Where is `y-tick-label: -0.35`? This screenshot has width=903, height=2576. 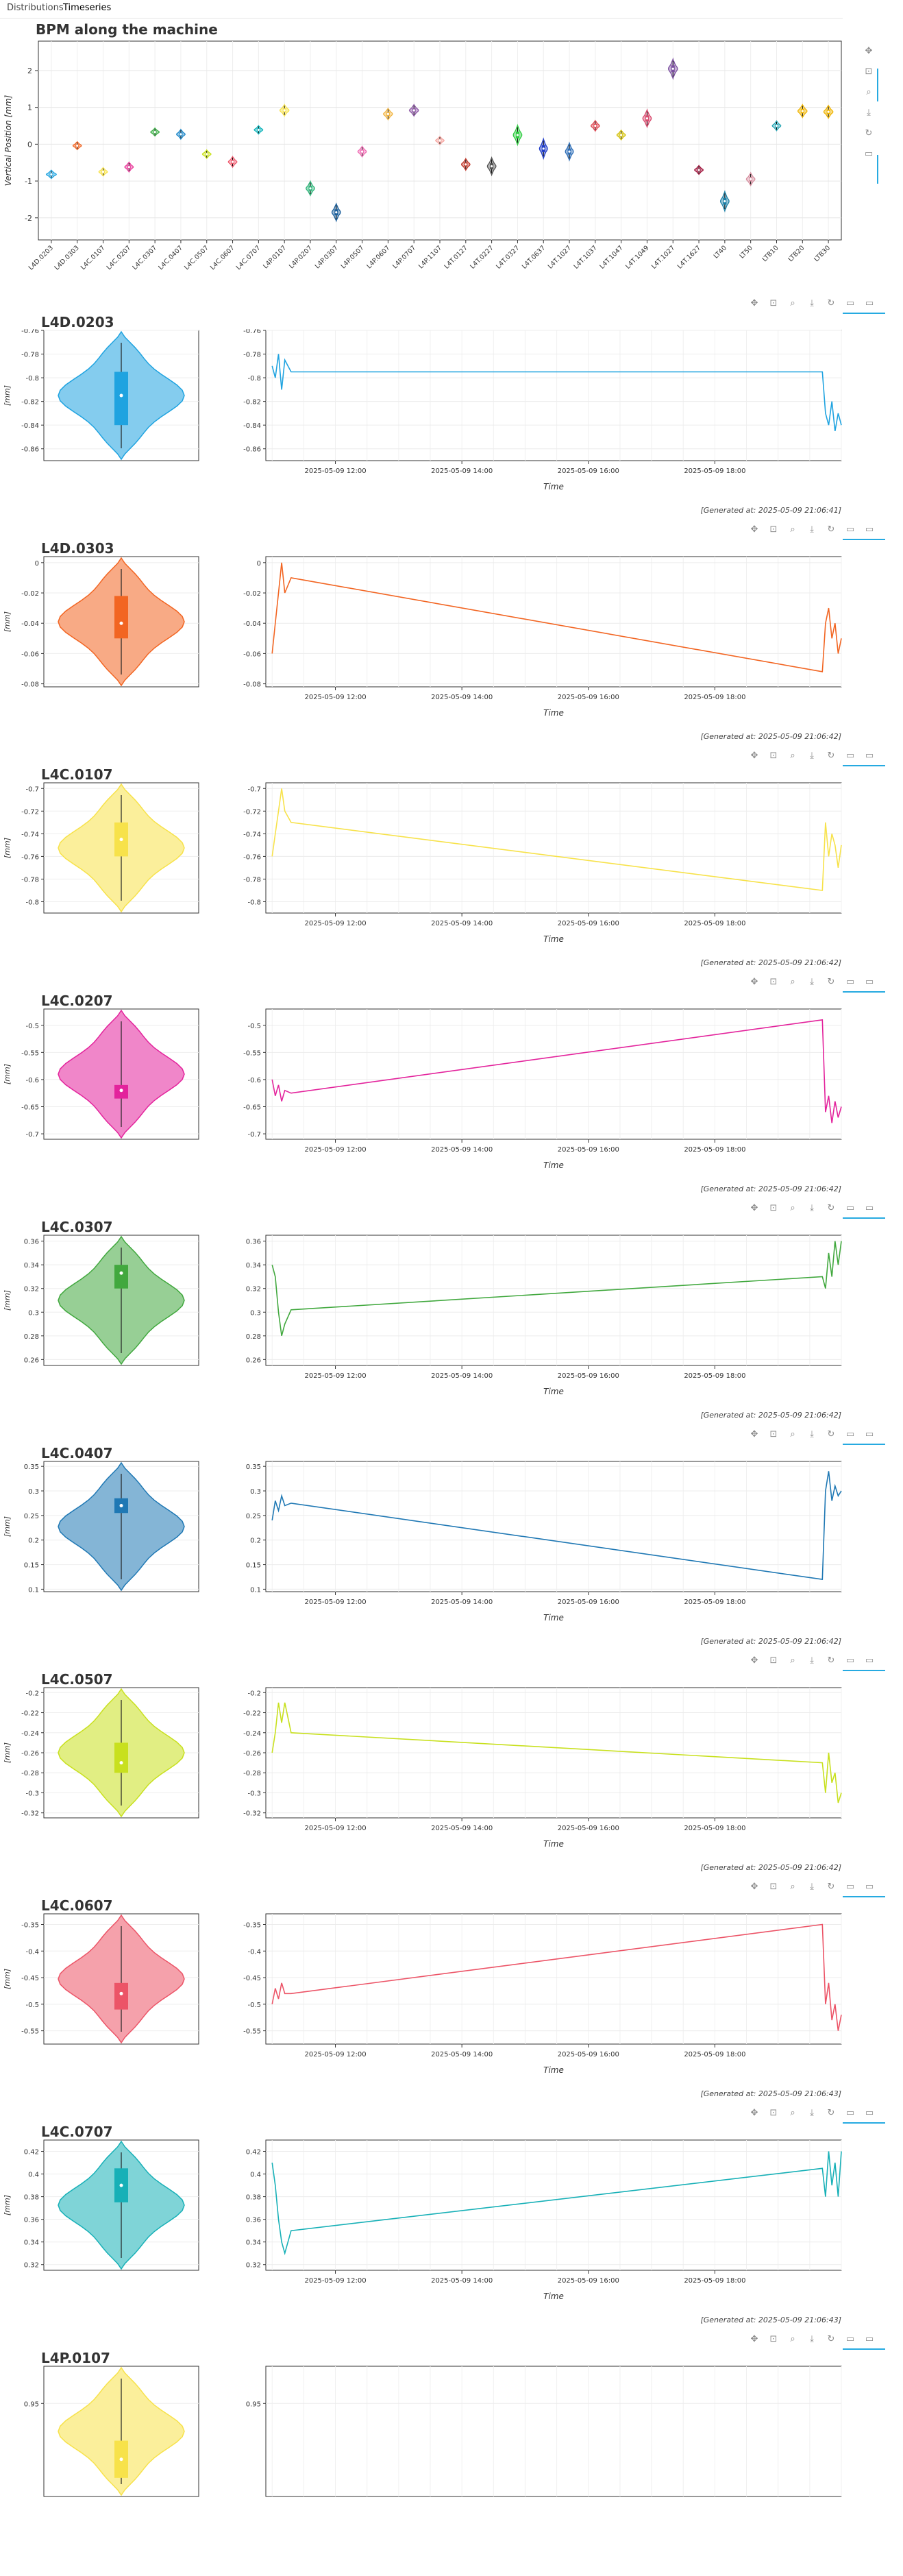 y-tick-label: -0.35 is located at coordinates (252, 1926).